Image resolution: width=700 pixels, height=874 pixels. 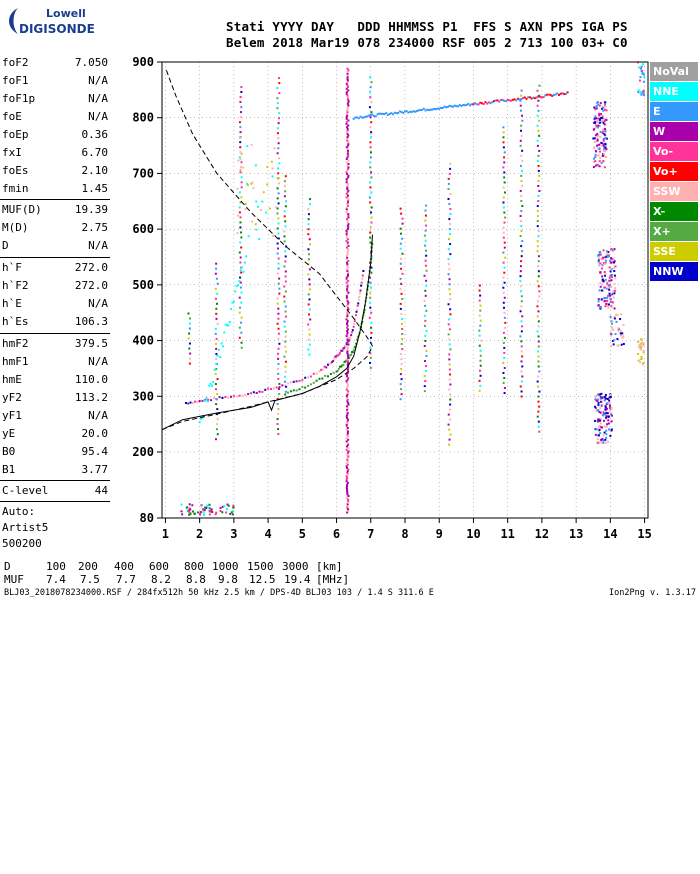 I want to click on muf-value: 7.4, so click(x=56, y=579).